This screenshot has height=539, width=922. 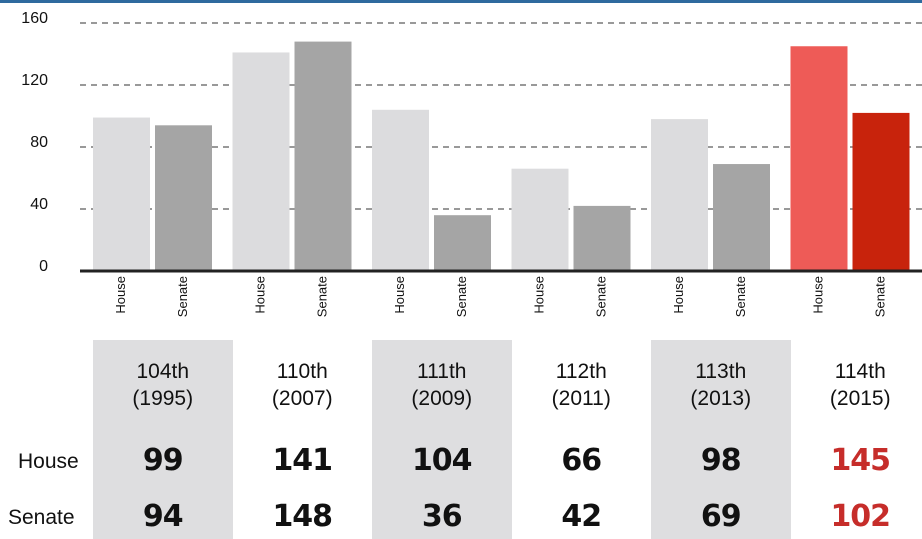 What do you see at coordinates (43, 266) in the screenshot?
I see `y-tick-label: 0` at bounding box center [43, 266].